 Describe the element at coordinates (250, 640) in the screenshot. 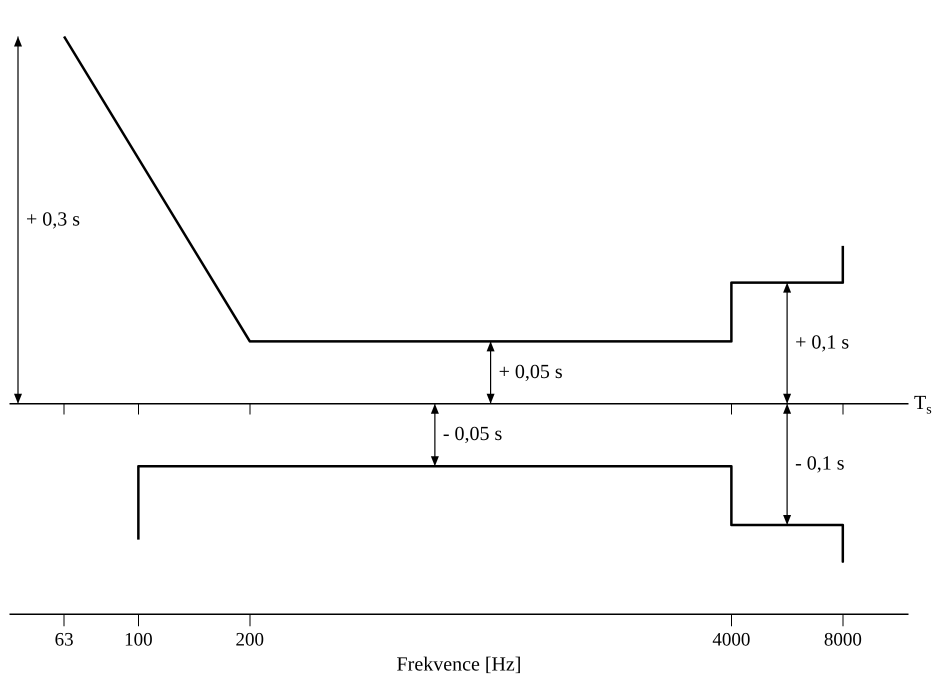

I see `x-tick-label: 200` at that location.